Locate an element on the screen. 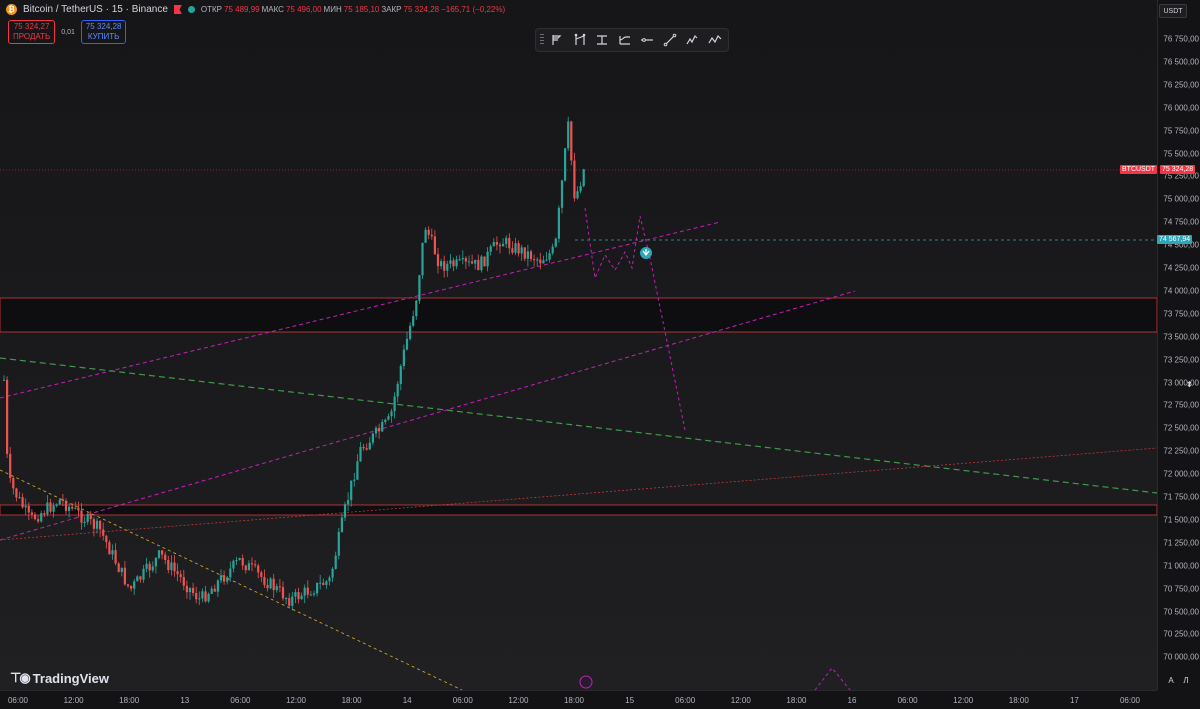  trend-line-icon is located at coordinates (669, 40).